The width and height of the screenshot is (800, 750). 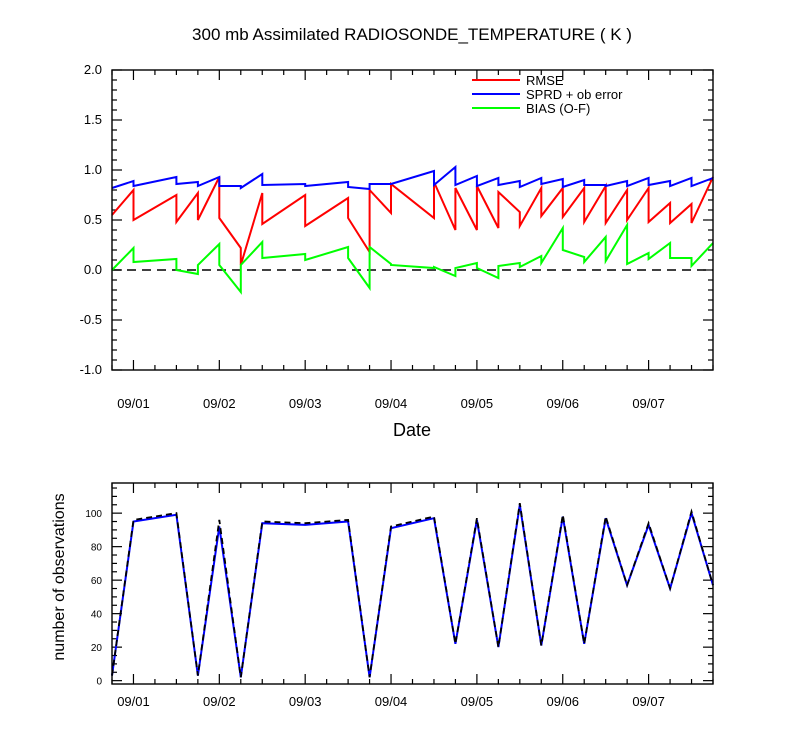 I want to click on y-tick-label: 1.5, so click(x=93, y=119).